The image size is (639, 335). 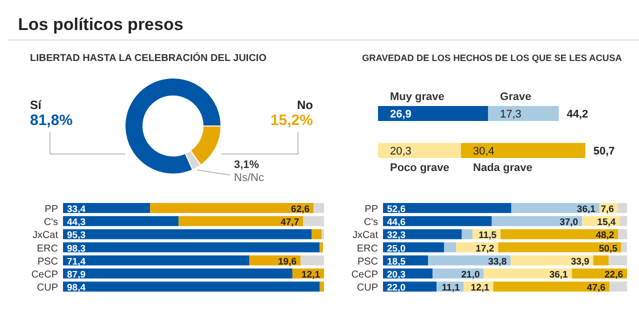 What do you see at coordinates (76, 236) in the screenshot?
I see `data-label: 95,3` at bounding box center [76, 236].